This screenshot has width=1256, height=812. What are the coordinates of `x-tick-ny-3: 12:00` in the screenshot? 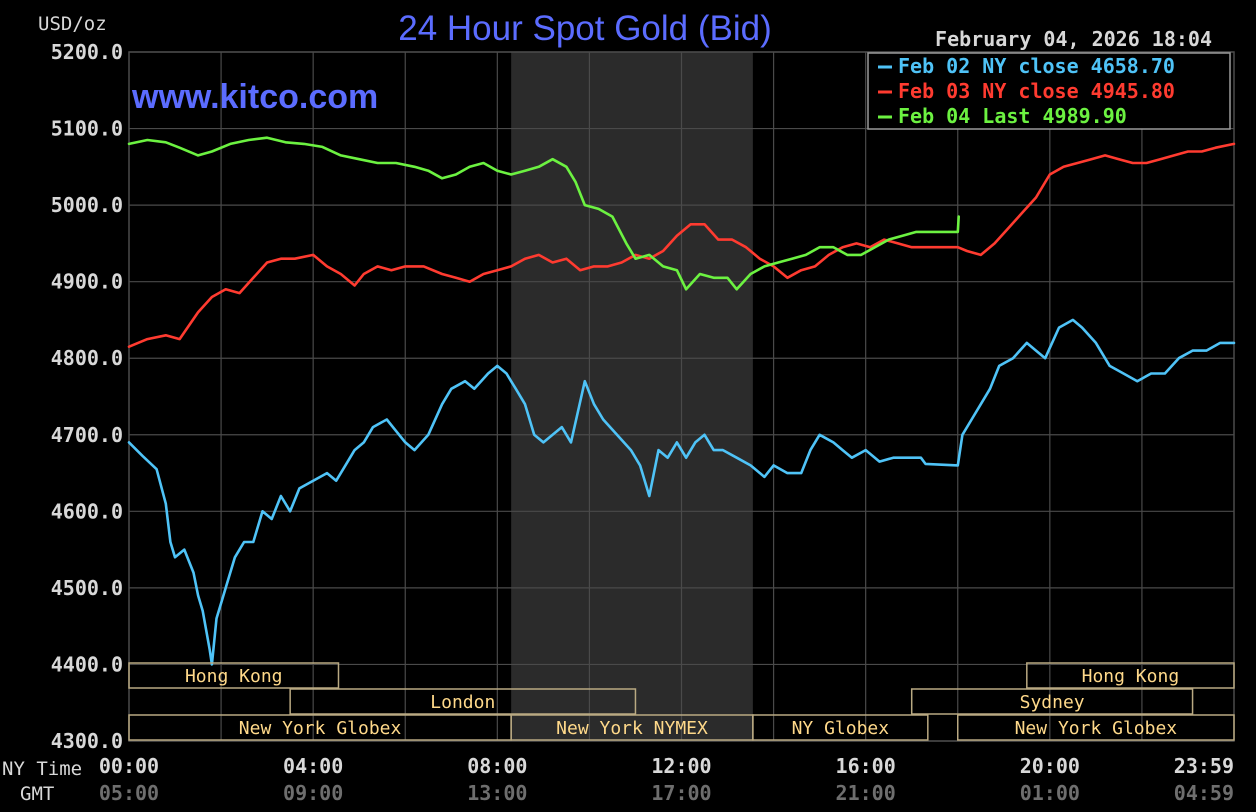 It's located at (681, 766).